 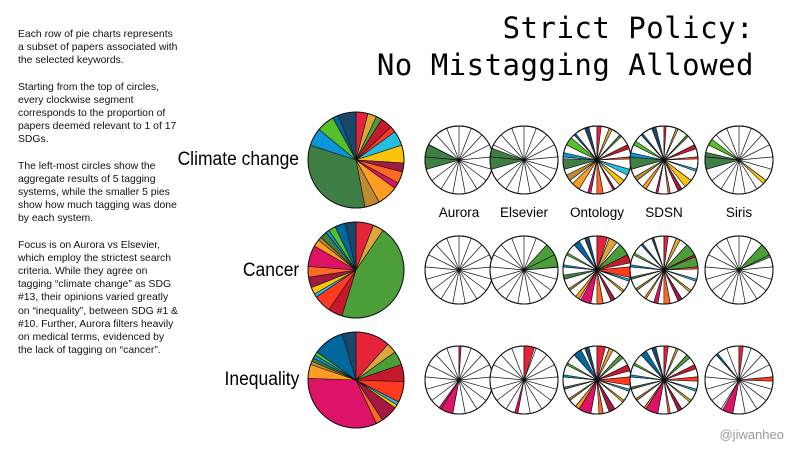 What do you see at coordinates (739, 212) in the screenshot?
I see `system-label-siris: Siris` at bounding box center [739, 212].